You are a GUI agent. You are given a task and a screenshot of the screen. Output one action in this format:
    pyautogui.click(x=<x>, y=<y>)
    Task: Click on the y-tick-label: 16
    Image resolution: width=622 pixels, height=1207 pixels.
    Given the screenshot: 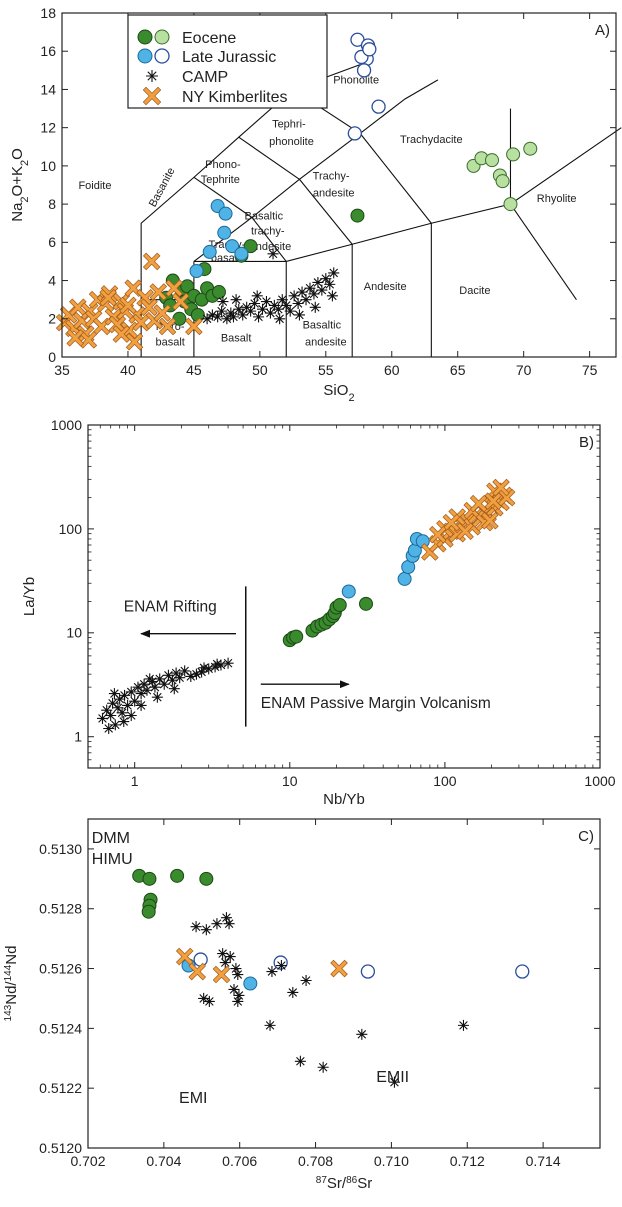 What is the action you would take?
    pyautogui.click(x=48, y=51)
    